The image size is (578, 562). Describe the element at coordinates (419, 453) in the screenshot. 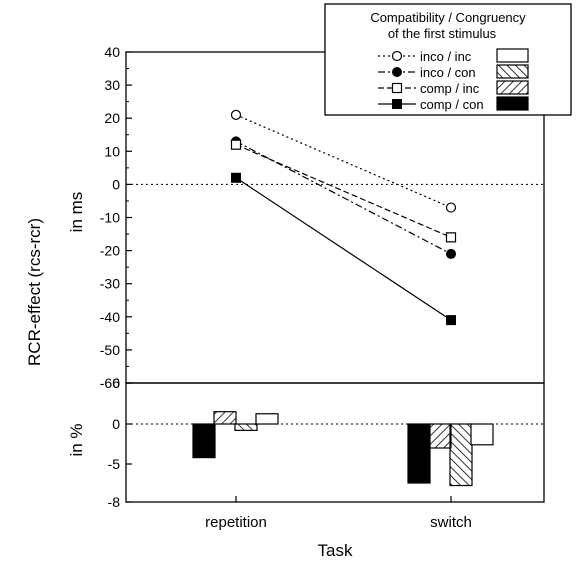

I see `bar-comp-con-switch` at that location.